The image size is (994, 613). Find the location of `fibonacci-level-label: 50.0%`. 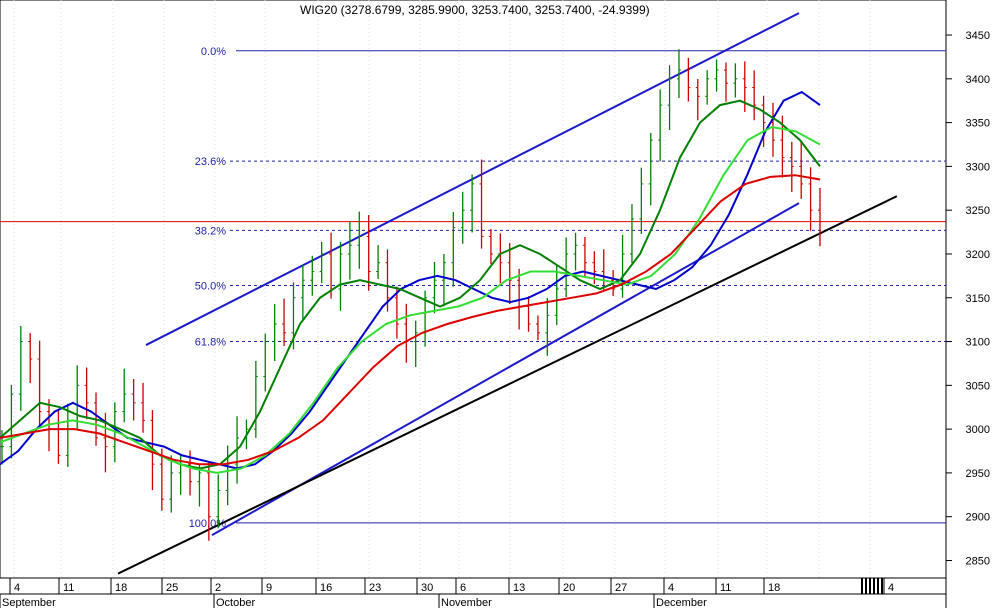

fibonacci-level-label: 50.0% is located at coordinates (210, 286).